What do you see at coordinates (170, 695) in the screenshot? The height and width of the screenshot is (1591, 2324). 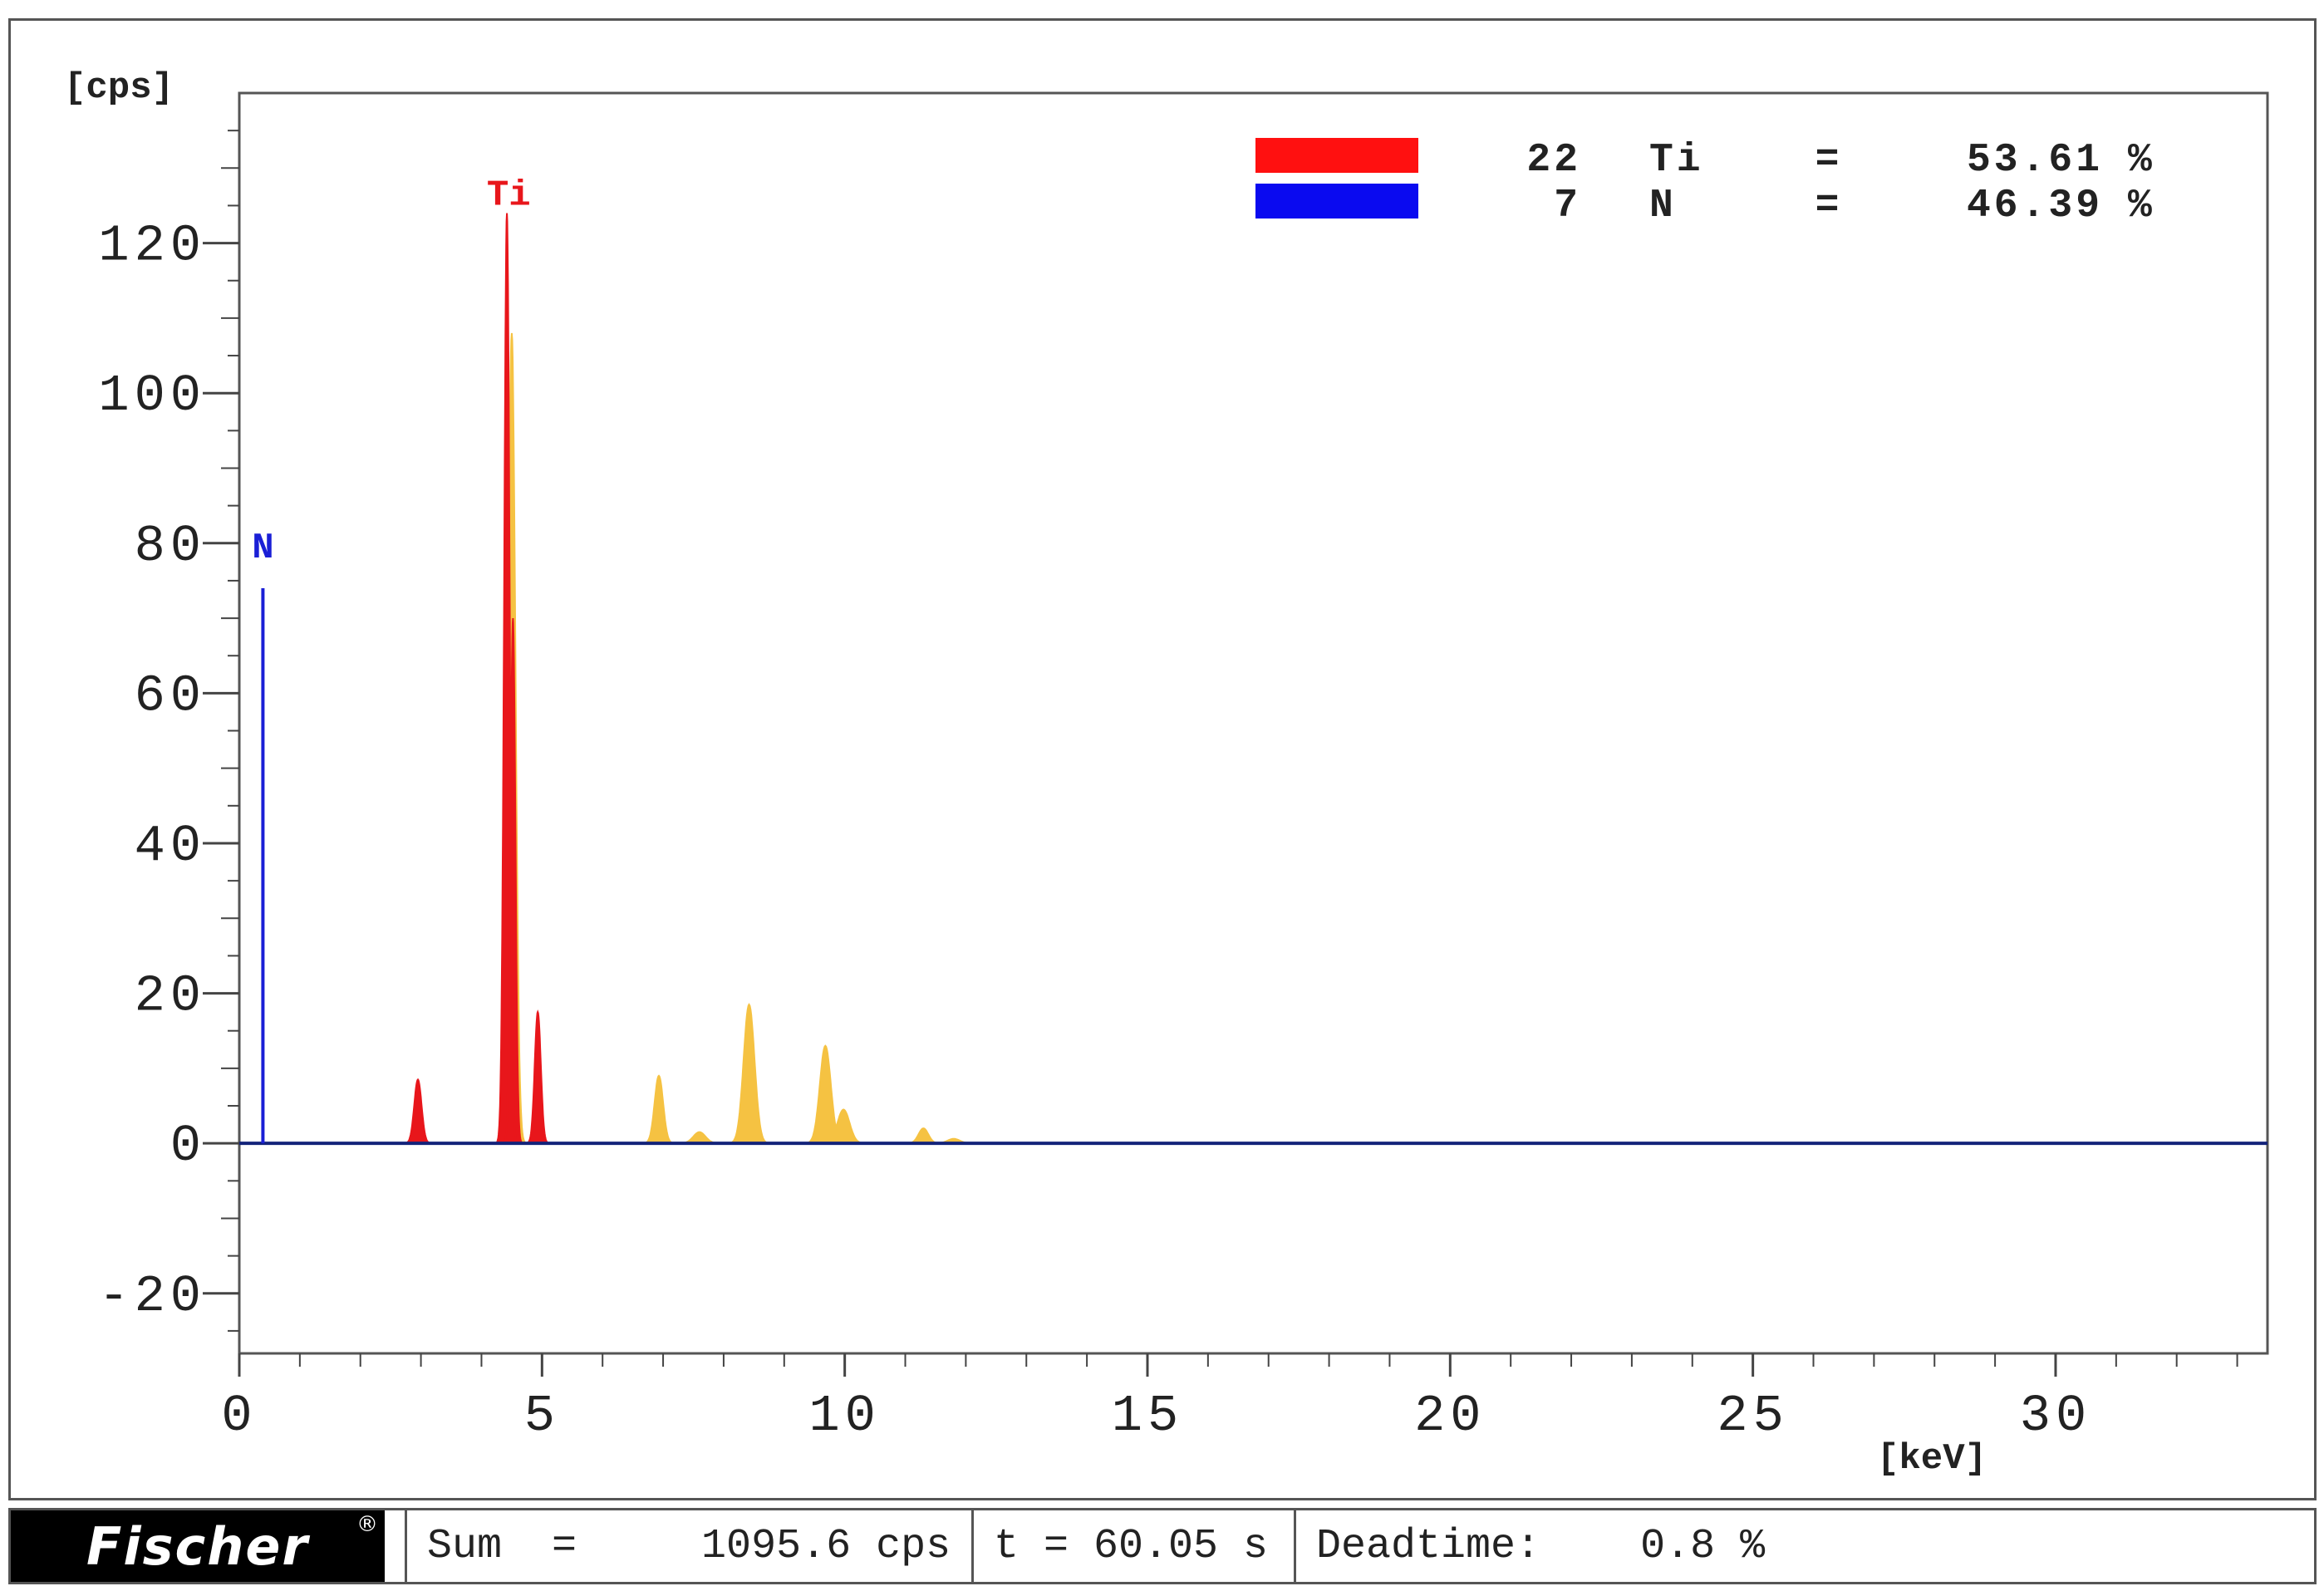 I see `y-tick-label: 60` at bounding box center [170, 695].